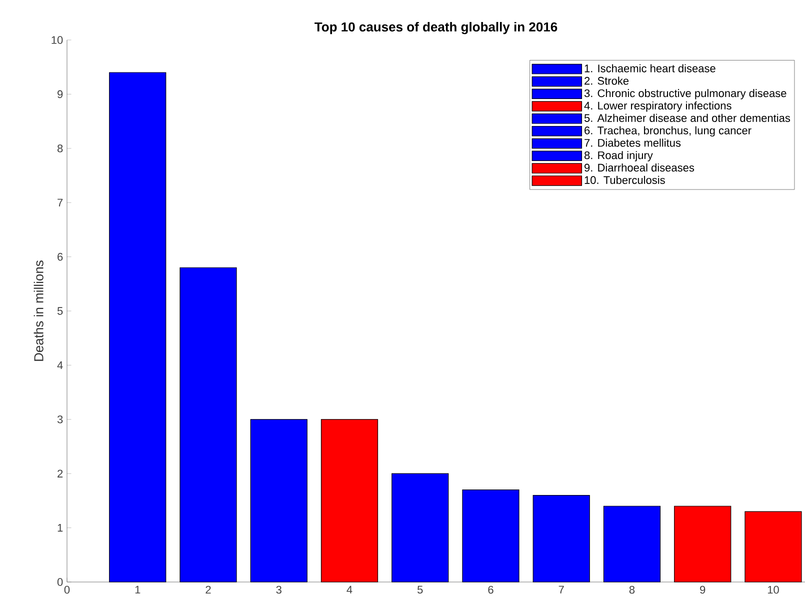 The image size is (805, 605). Describe the element at coordinates (639, 167) in the screenshot. I see `legend-label: 9. Diarrhoeal diseases` at that location.